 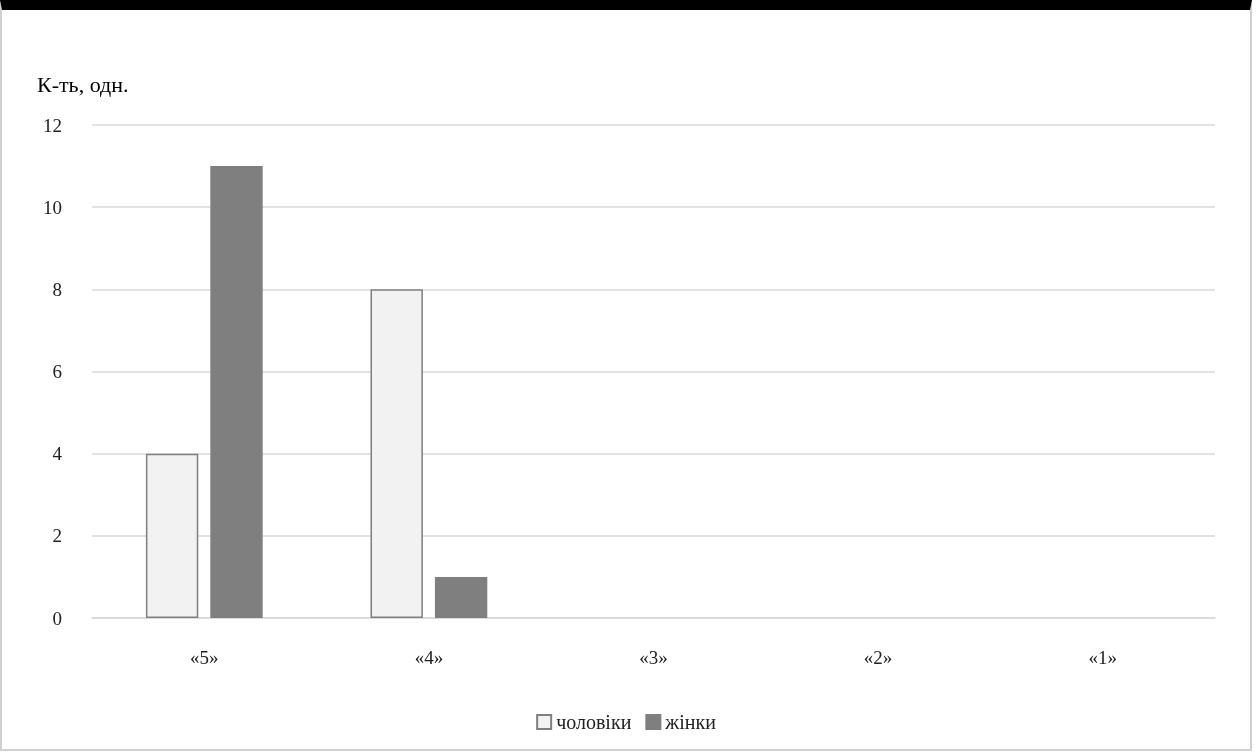 I want to click on legend-label: чоловіки, so click(x=594, y=722).